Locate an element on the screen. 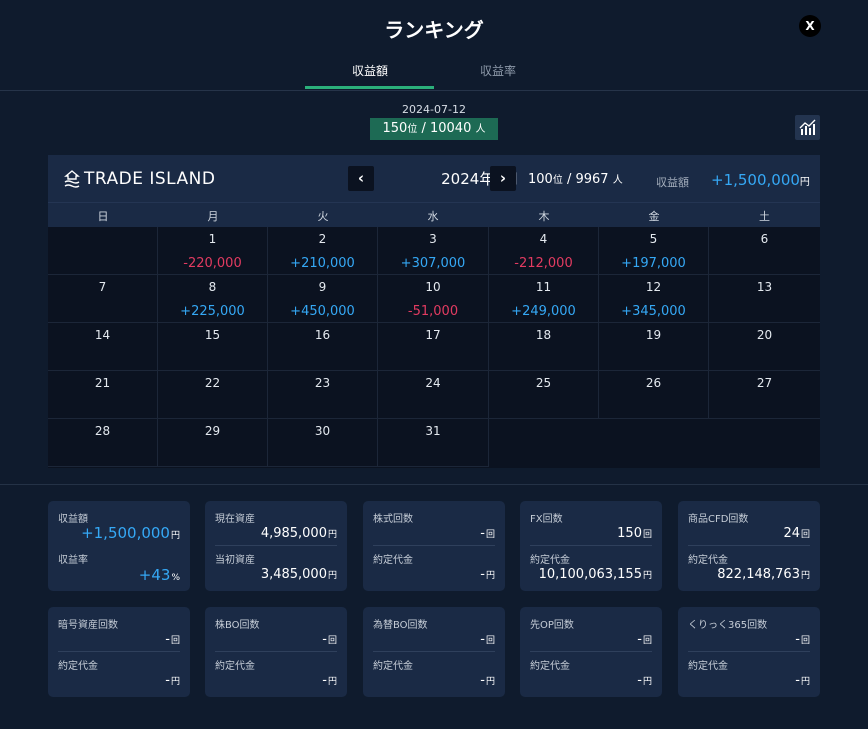  calendar-day-cell: 23 is located at coordinates (323, 395).